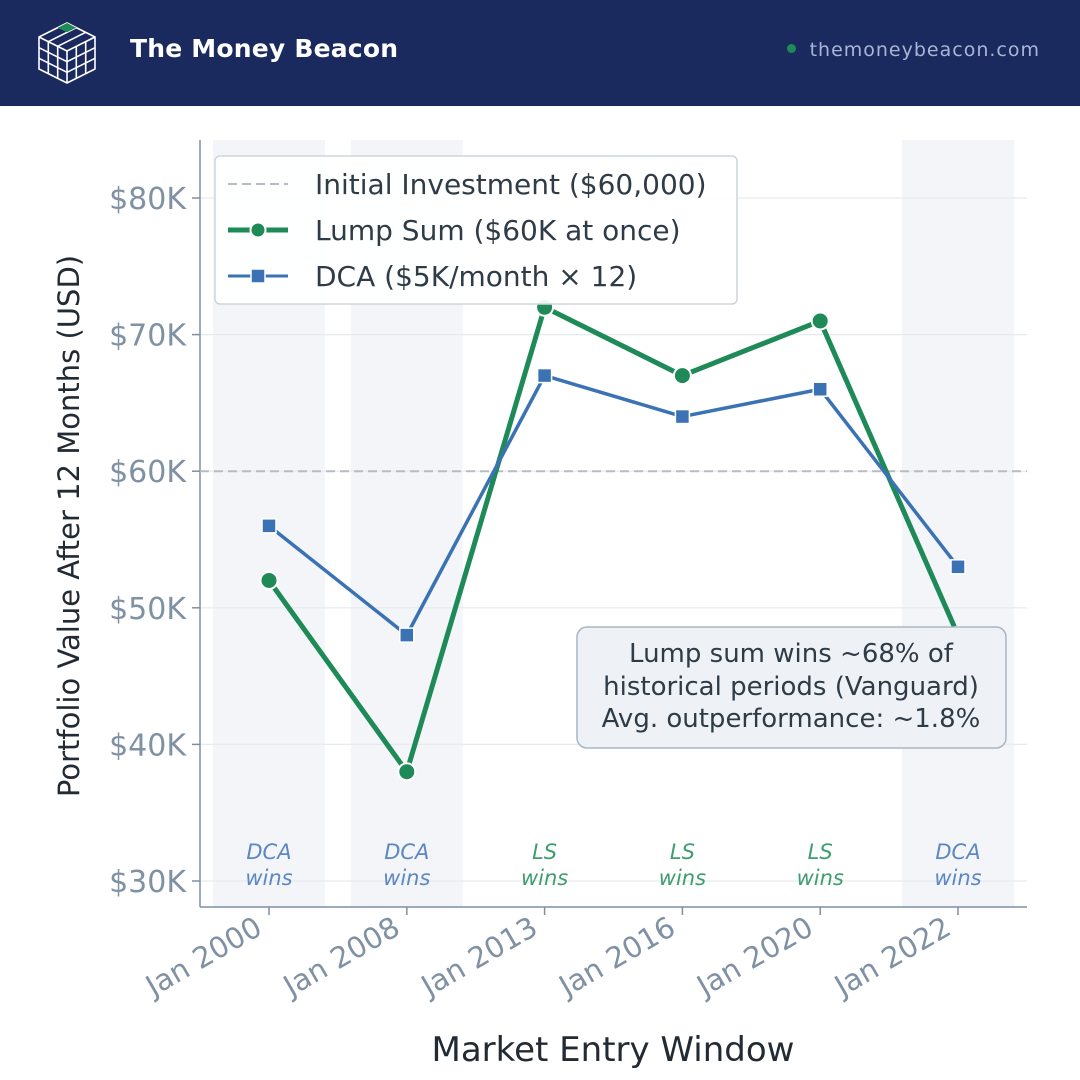 The image size is (1080, 1080). I want to click on y-tick-label: $70K, so click(148, 336).